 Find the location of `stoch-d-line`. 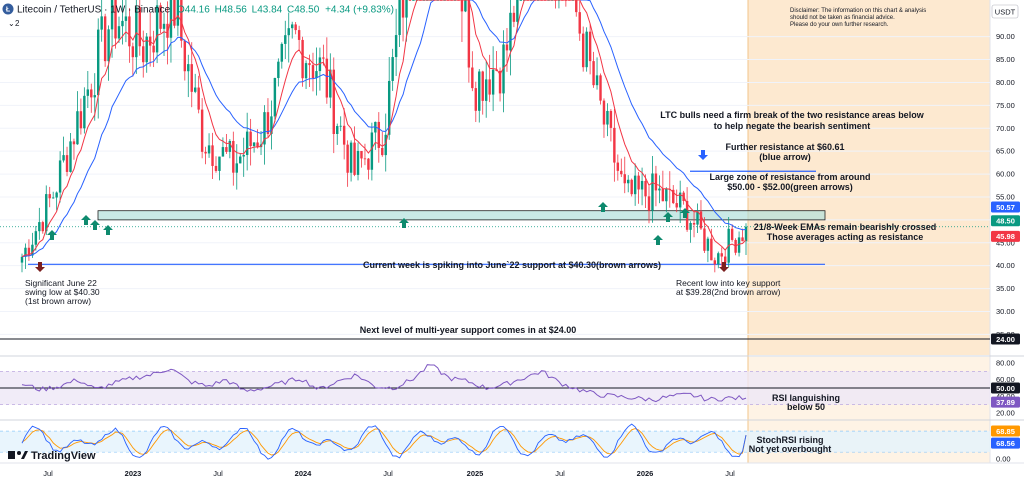

stoch-d-line is located at coordinates (384, 442).